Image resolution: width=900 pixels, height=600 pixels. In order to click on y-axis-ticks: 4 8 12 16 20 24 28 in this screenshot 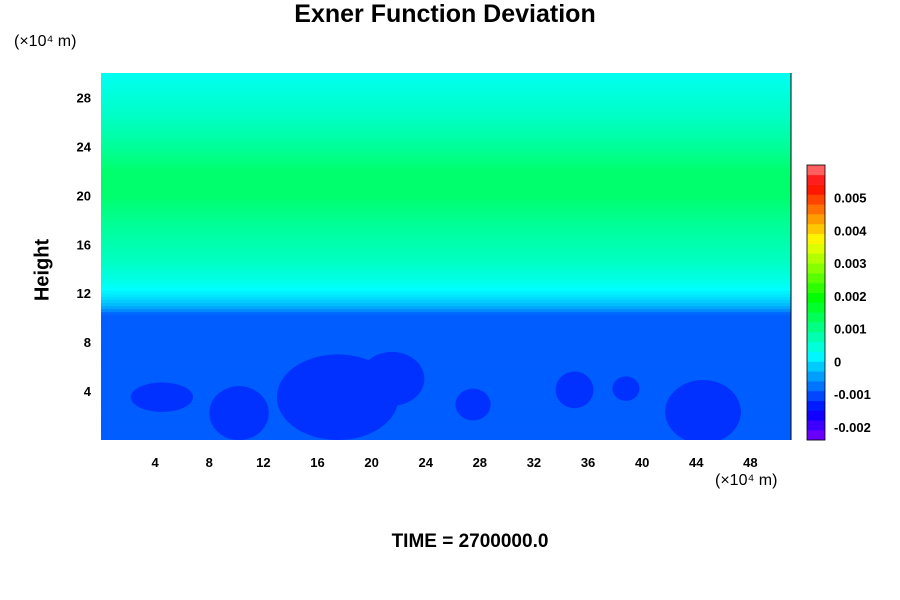, I will do `click(84, 244)`.